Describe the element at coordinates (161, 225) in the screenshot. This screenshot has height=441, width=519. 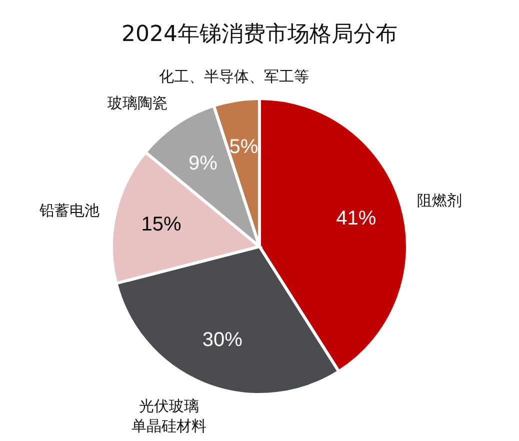
I see `data-label: 15%` at that location.